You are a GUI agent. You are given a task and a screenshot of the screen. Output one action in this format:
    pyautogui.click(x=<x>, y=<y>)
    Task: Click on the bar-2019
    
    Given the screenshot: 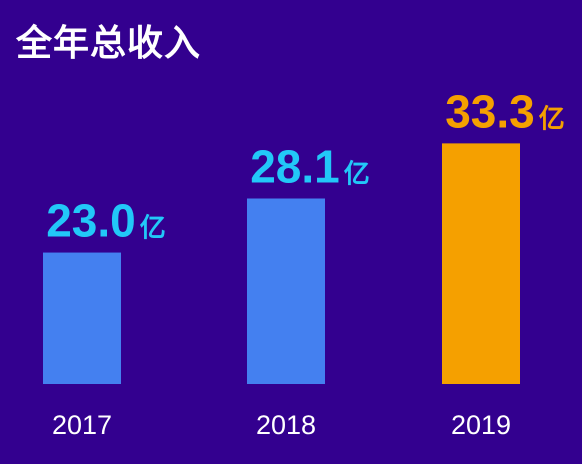 What is the action you would take?
    pyautogui.click(x=481, y=263)
    